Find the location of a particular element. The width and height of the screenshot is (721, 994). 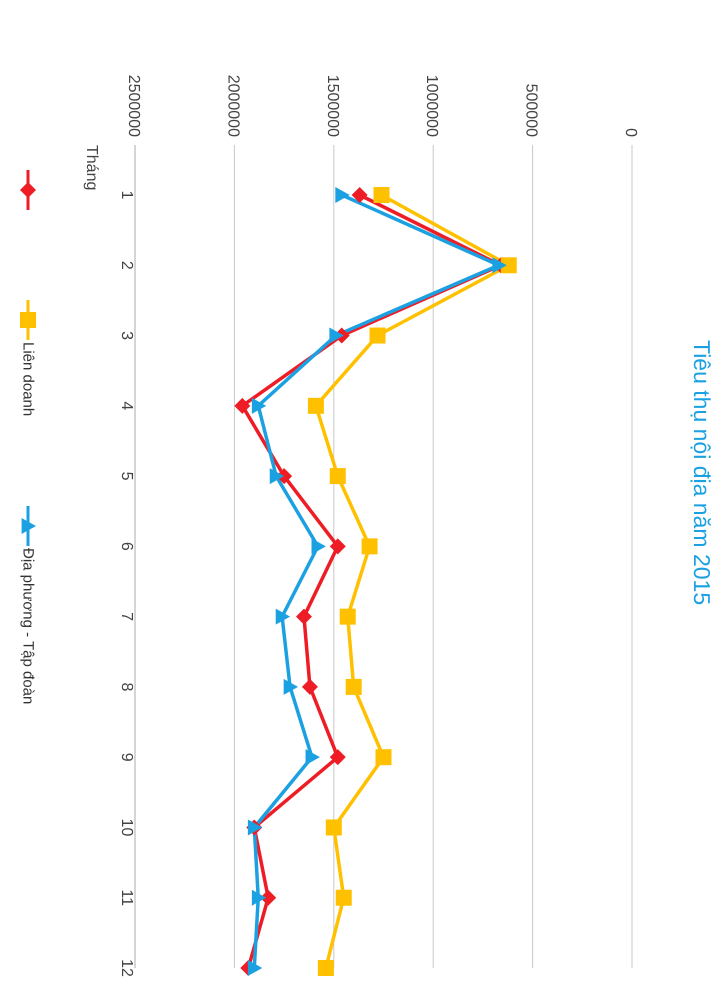

x-tick-label: 2000000 is located at coordinates (233, 106).